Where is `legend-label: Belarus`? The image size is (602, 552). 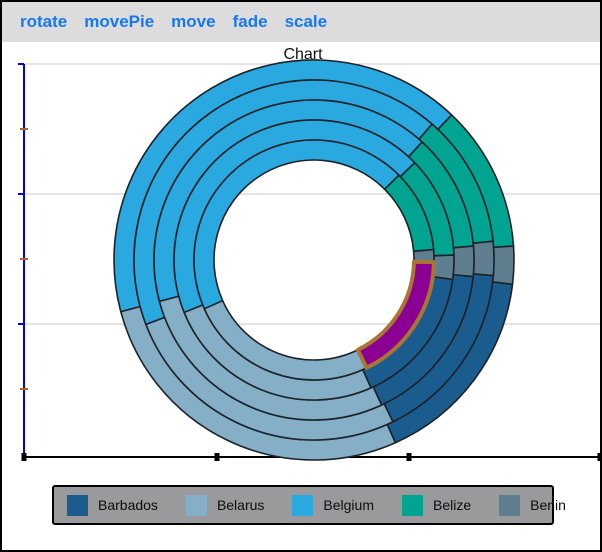
legend-label: Belarus is located at coordinates (240, 505).